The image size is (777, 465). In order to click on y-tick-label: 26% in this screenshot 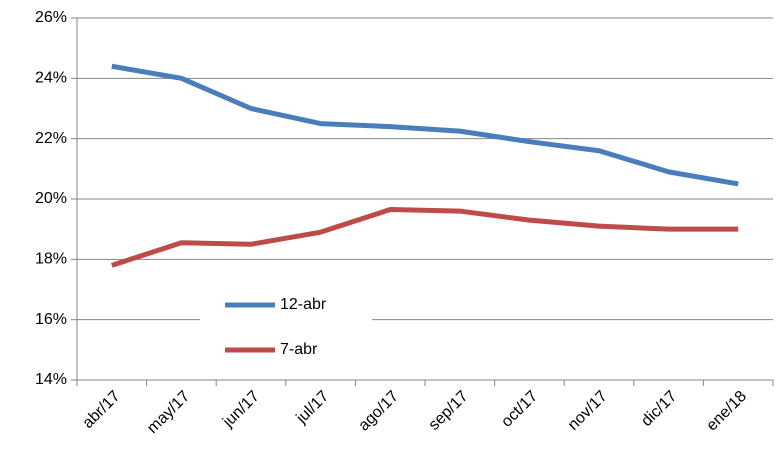, I will do `click(51, 17)`.